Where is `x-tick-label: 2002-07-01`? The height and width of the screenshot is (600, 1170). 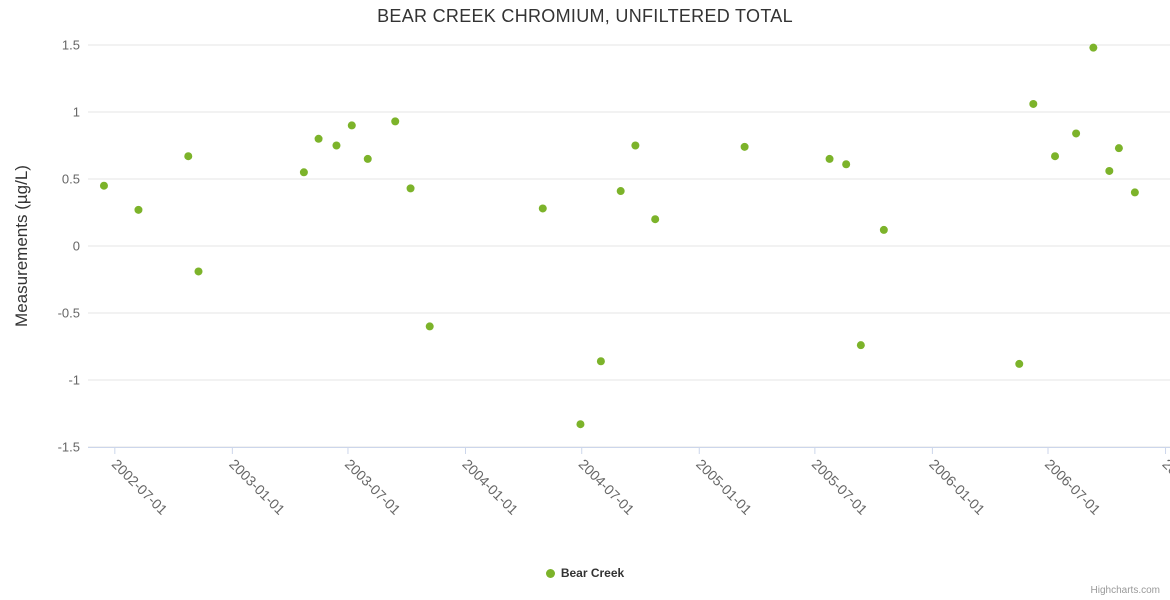 x-tick-label: 2002-07-01 is located at coordinates (140, 487).